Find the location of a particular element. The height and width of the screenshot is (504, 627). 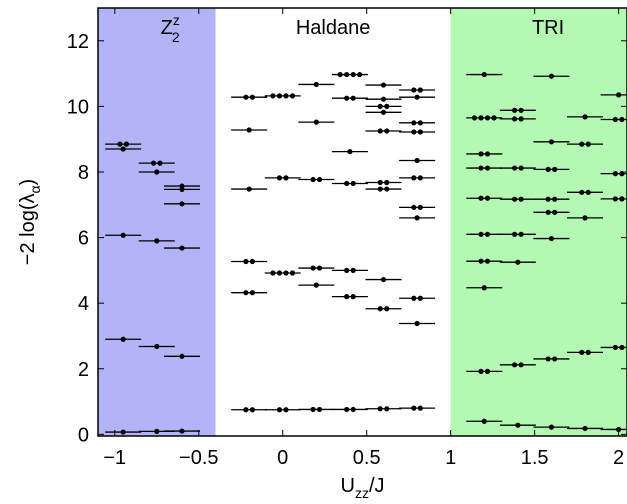

y-axis-label-sub: α is located at coordinates (35, 189).